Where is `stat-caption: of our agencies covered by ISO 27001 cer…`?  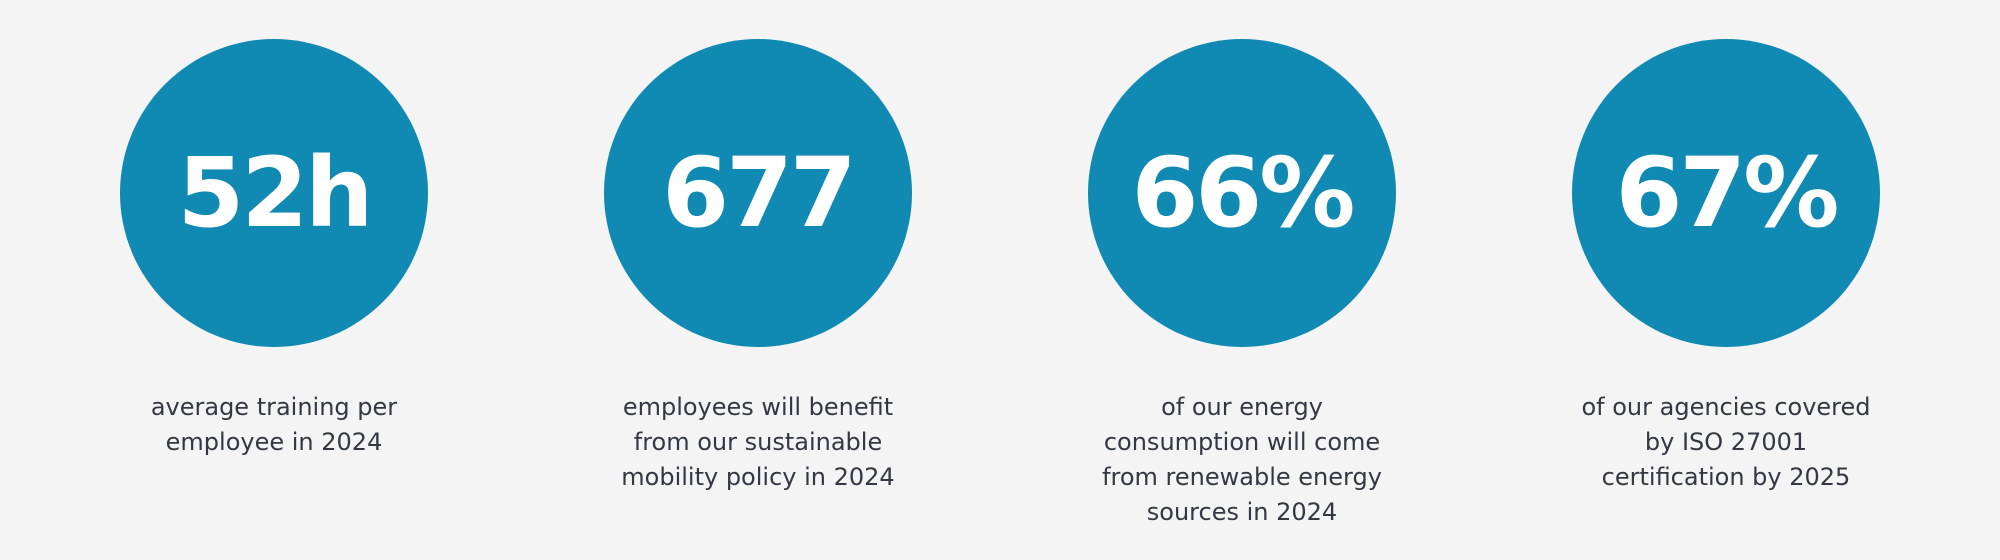
stat-caption: of our agencies covered by ISO 27001 cer… is located at coordinates (1726, 442).